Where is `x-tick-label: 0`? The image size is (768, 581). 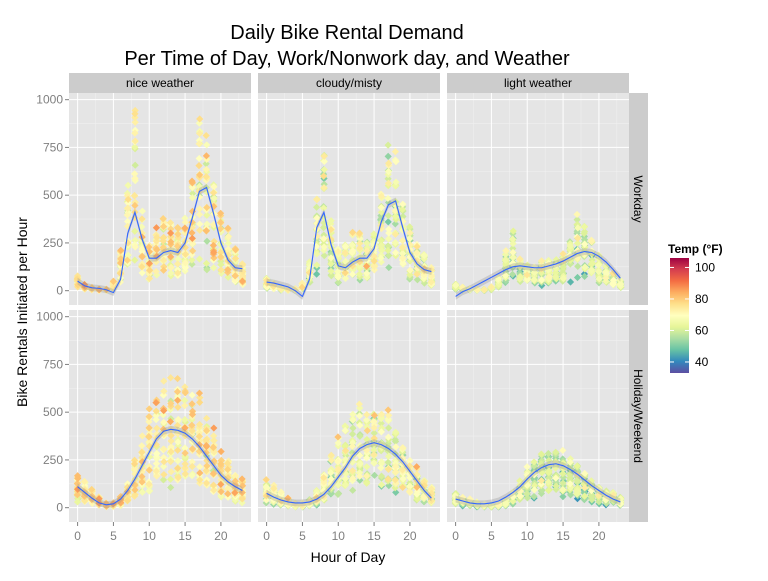
x-tick-label: 0 is located at coordinates (266, 536).